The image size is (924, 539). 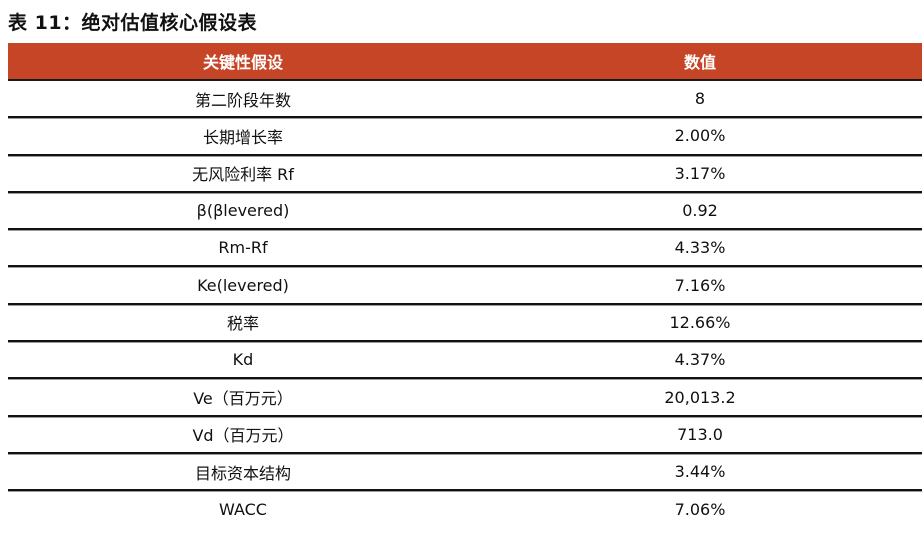 I want to click on row-label: 目标资本结构, so click(x=242, y=473).